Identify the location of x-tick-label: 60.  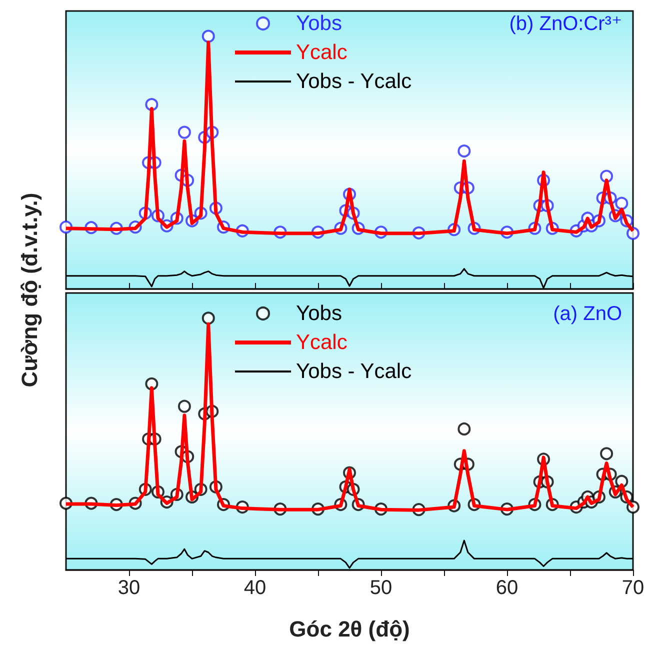
(507, 588).